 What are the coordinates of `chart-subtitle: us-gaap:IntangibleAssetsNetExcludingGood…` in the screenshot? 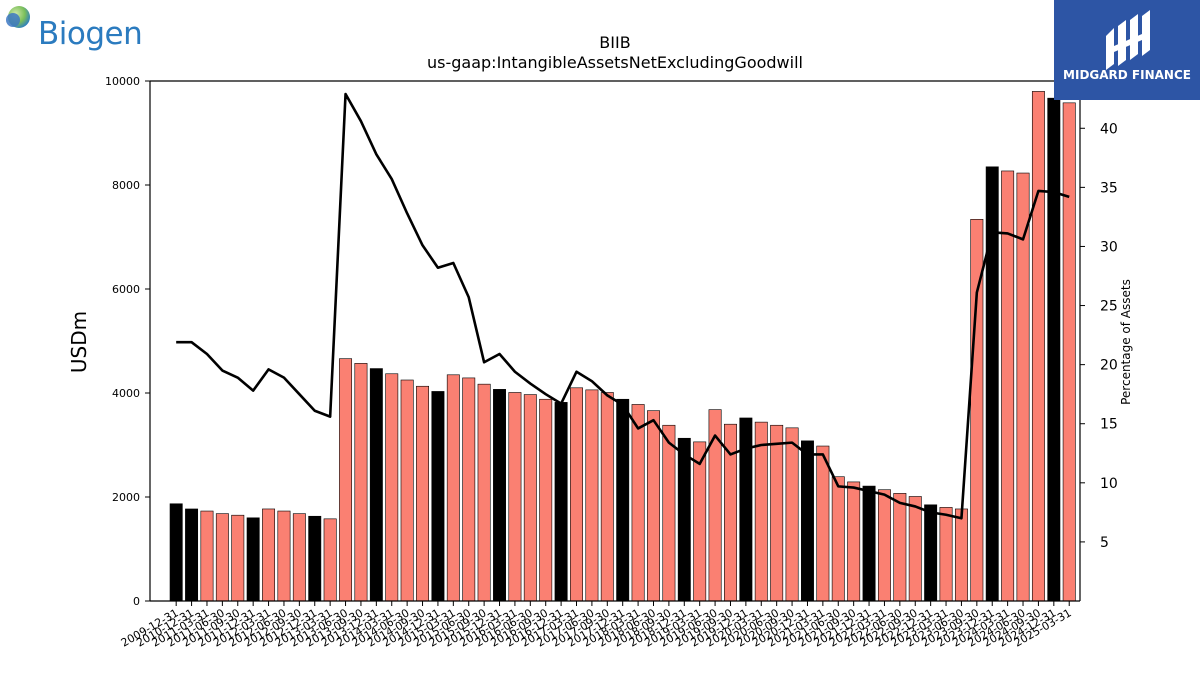 It's located at (615, 62).